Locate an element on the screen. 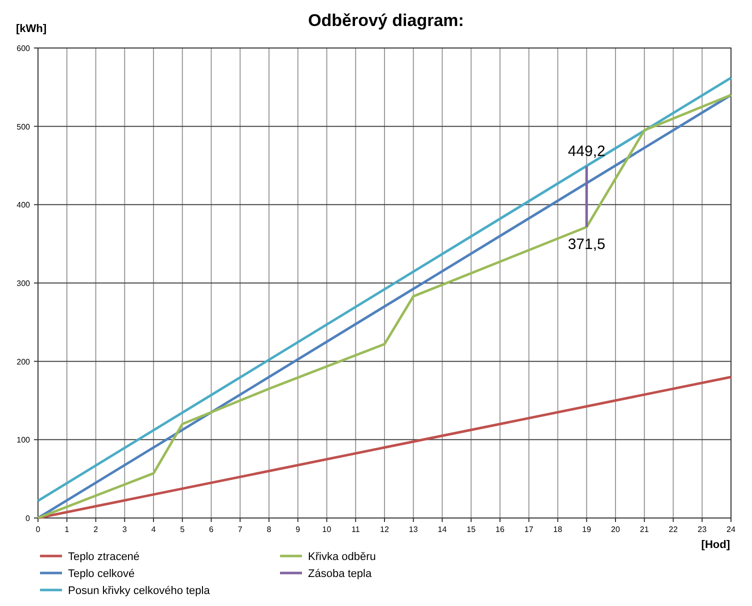 This screenshot has width=752, height=606. legend-label: Teplo ztracené is located at coordinates (104, 557).